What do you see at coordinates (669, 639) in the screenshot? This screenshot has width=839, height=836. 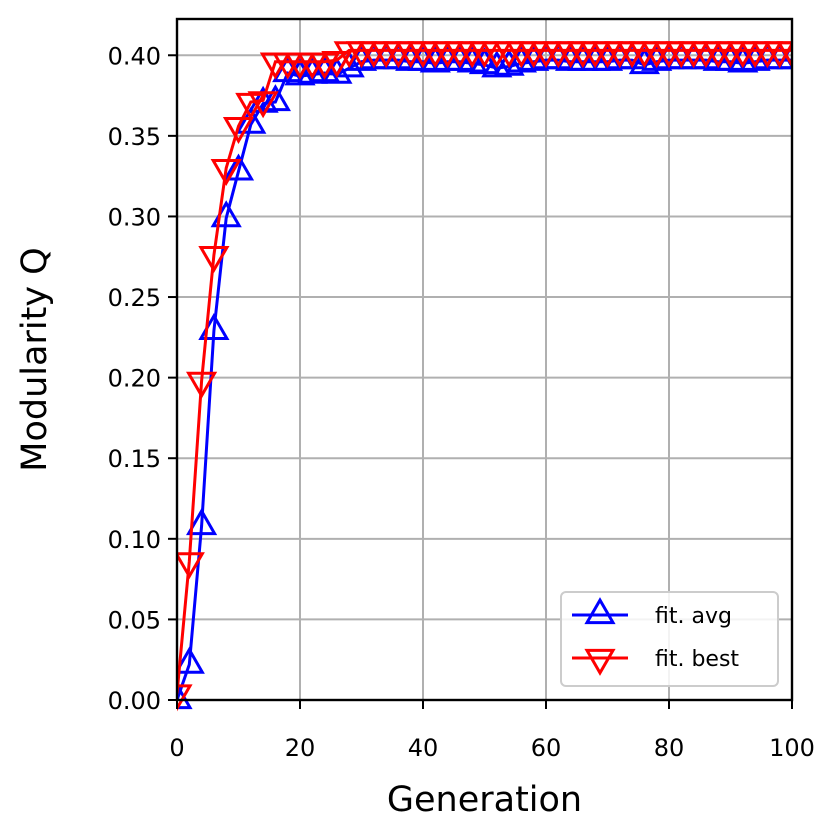 I see `legend: fit. avg fit. best` at bounding box center [669, 639].